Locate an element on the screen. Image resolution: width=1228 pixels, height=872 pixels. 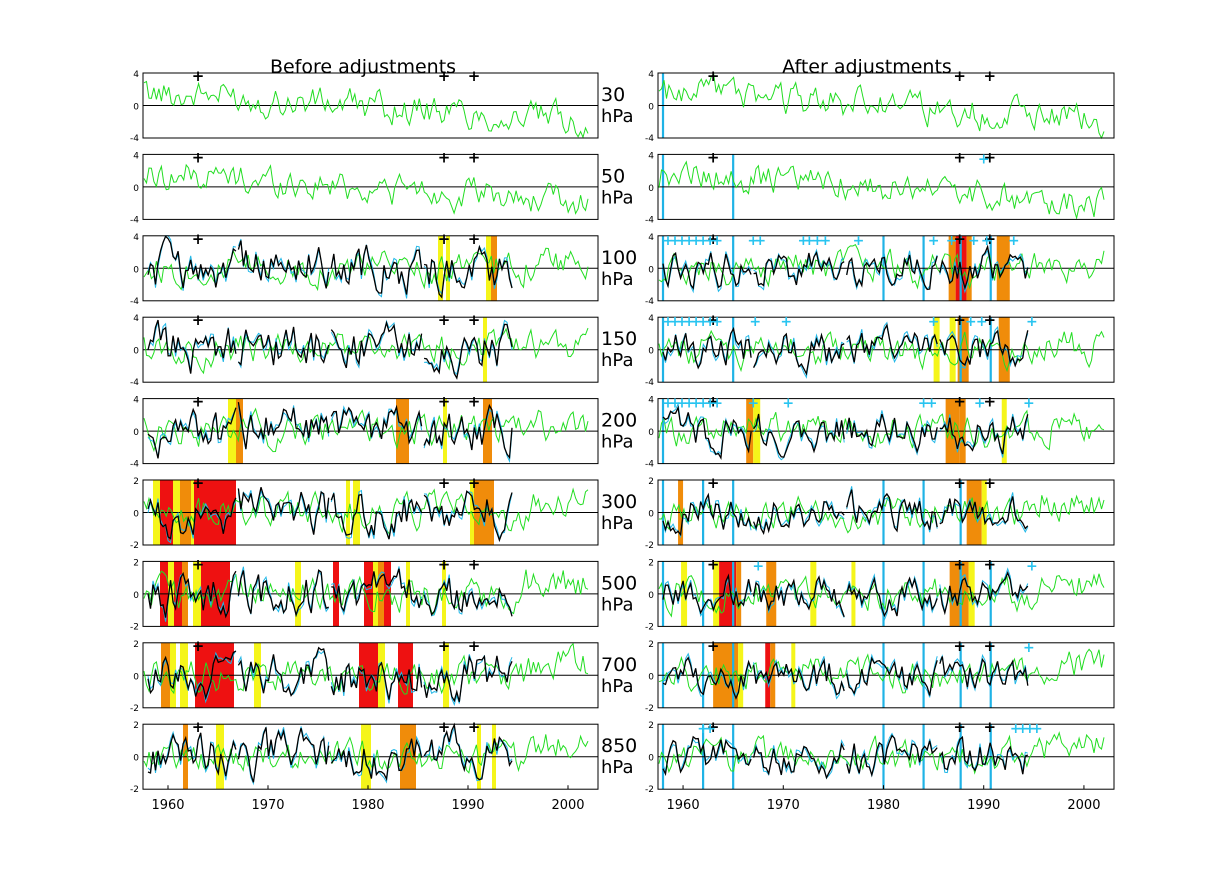
panel-right-200: 40-4+ + +++++++++ + + ++ + + is located at coordinates (880, 431).